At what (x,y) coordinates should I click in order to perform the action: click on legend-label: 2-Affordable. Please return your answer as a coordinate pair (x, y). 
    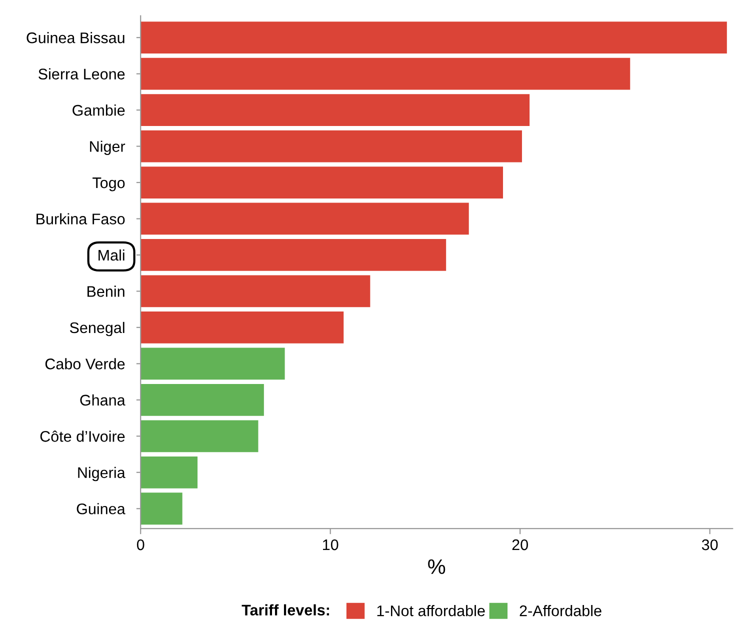
    Looking at the image, I should click on (561, 610).